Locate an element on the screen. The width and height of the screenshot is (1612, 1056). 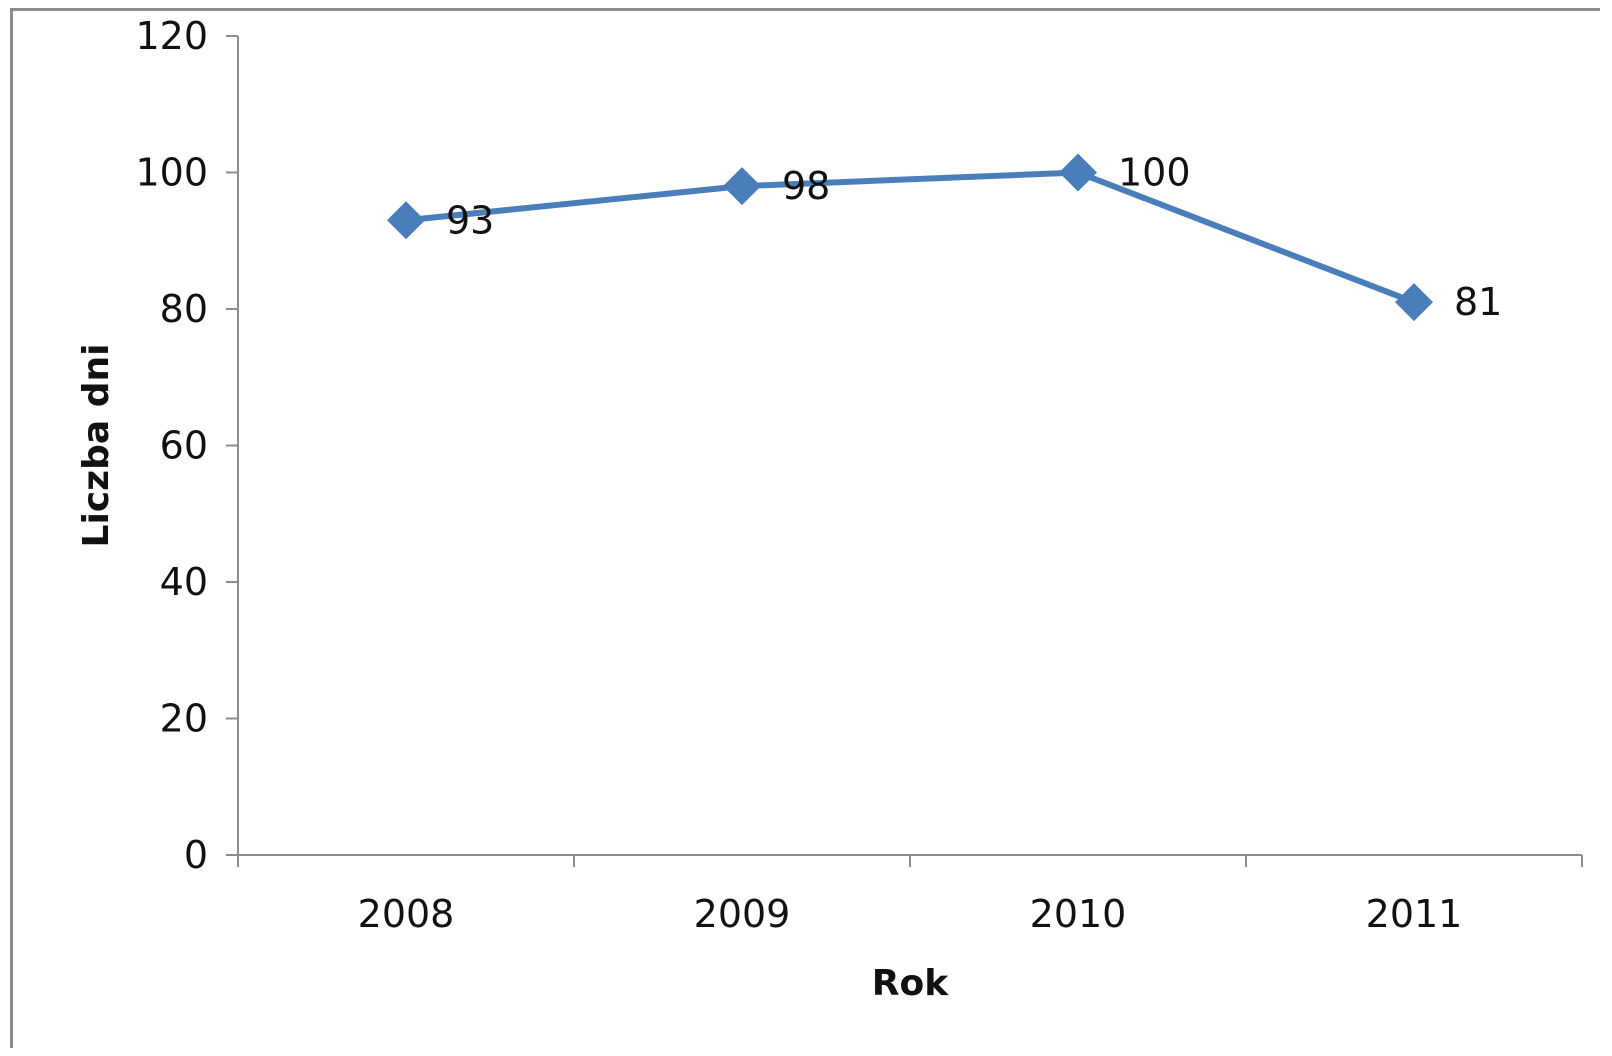
data-labels: 93 98 100 81 is located at coordinates (974, 238).